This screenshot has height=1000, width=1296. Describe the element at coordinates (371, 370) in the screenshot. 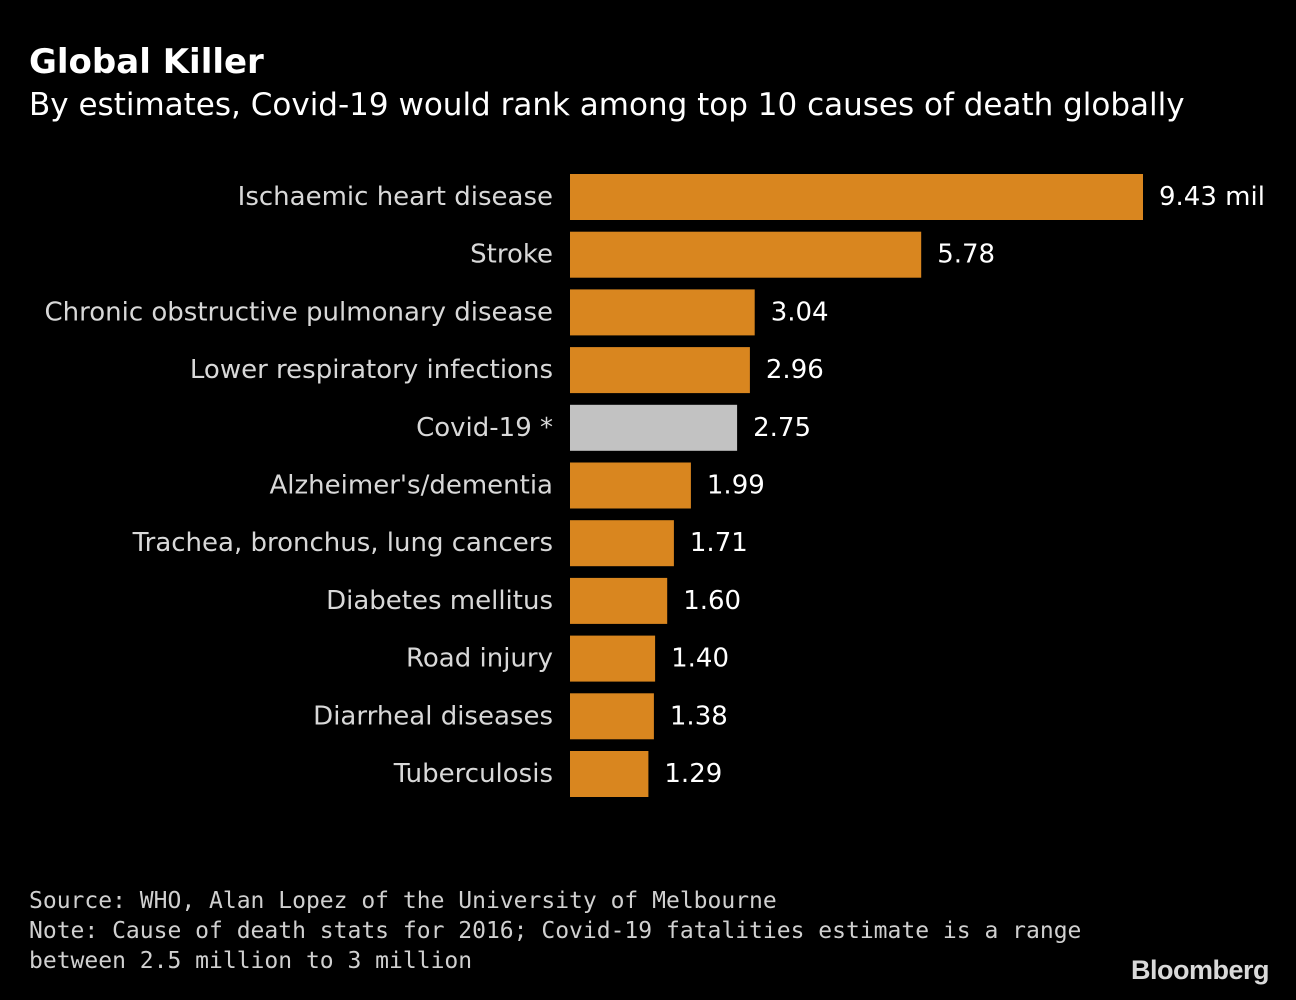

I see `category-label: Lower respiratory infections` at that location.